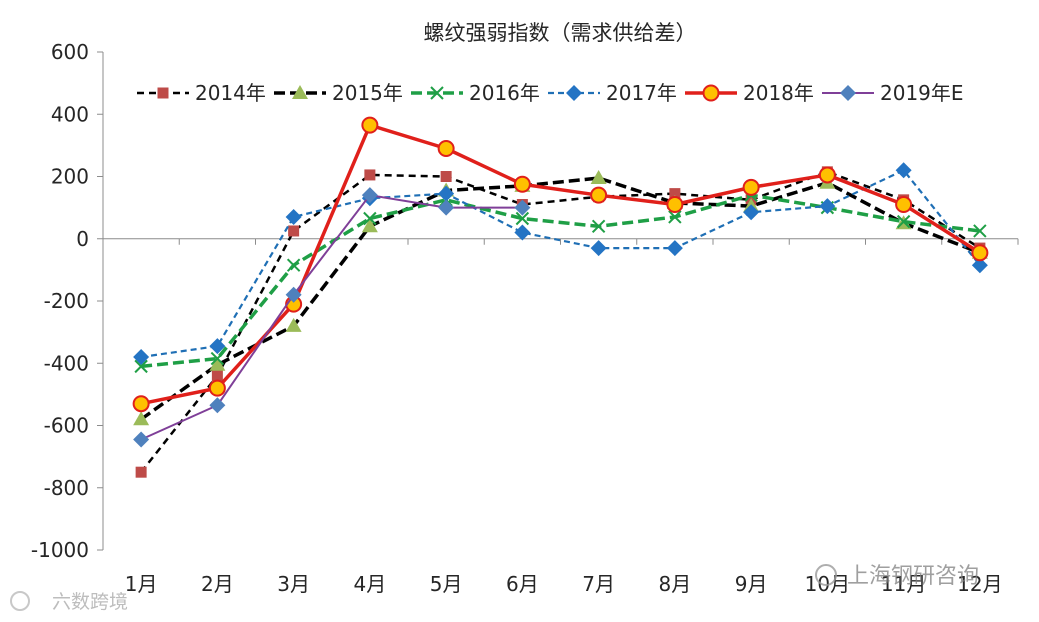  Describe the element at coordinates (69, 602) in the screenshot. I see `watermark-left: 六数跨境` at that location.